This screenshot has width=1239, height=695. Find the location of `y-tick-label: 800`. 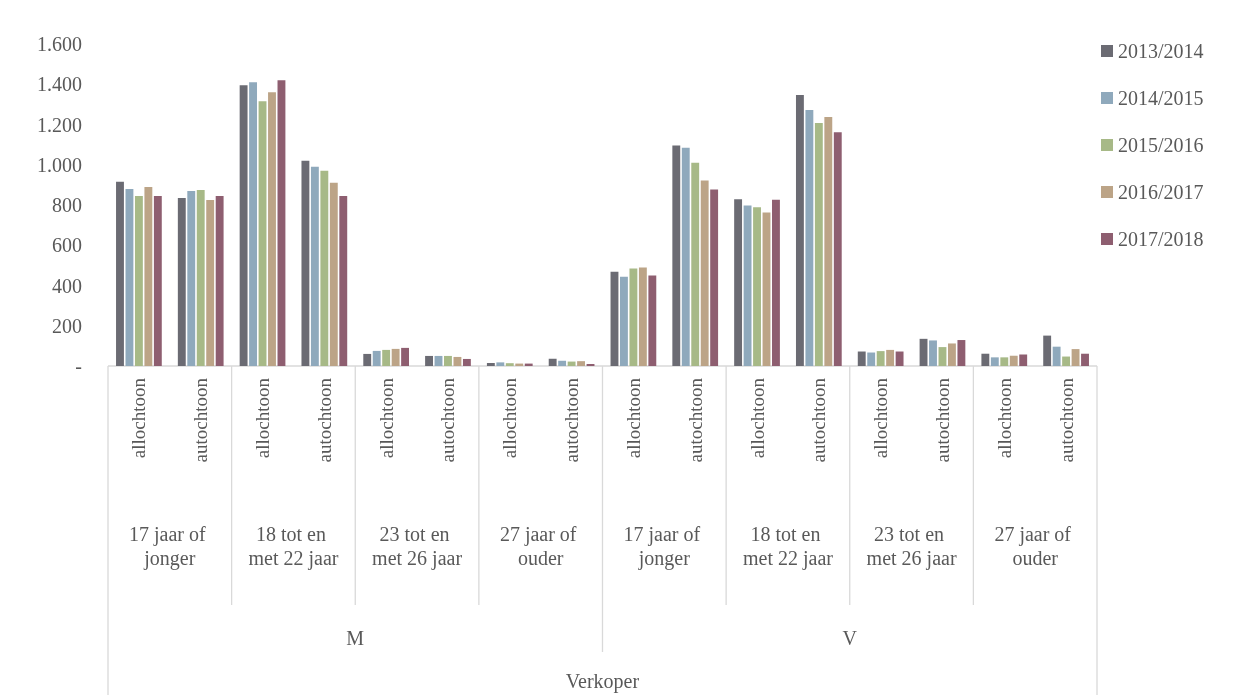

y-tick-label: 800 is located at coordinates (67, 205).